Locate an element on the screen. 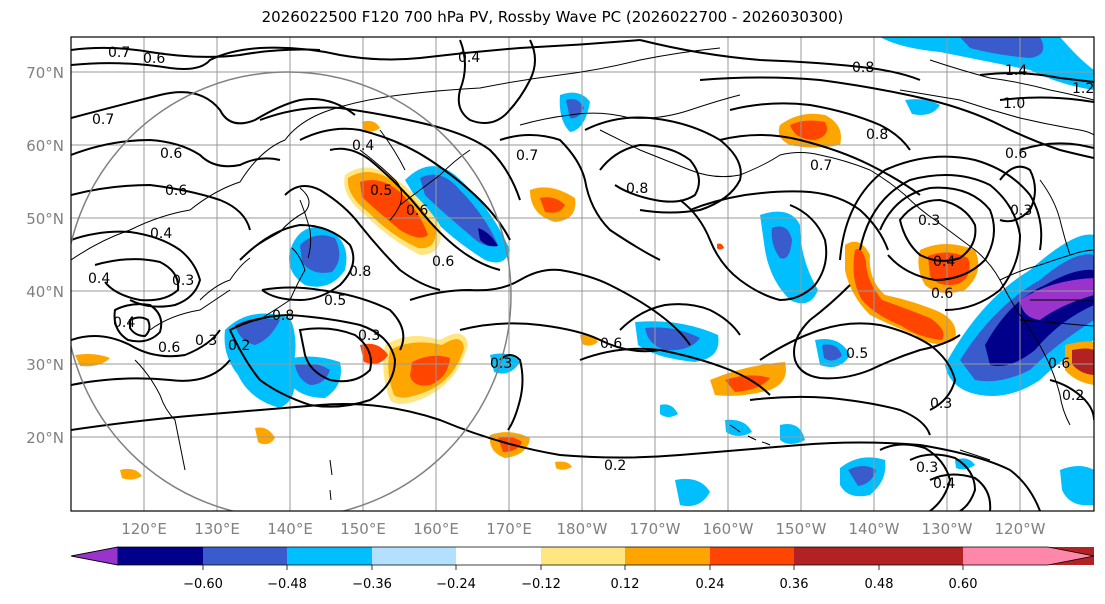  lon-tick-label: 170°W is located at coordinates (655, 529).